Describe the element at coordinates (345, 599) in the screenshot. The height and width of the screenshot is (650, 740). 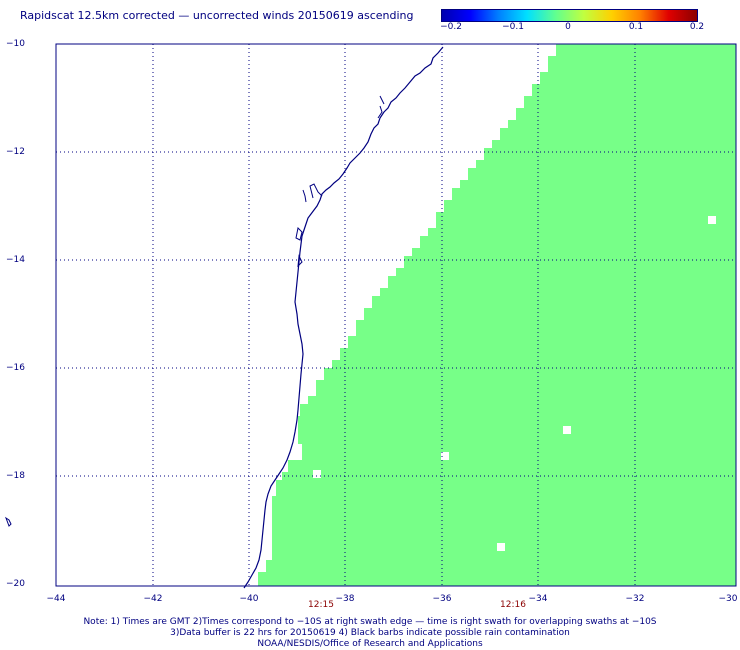
I see `lon-label: −38` at that location.